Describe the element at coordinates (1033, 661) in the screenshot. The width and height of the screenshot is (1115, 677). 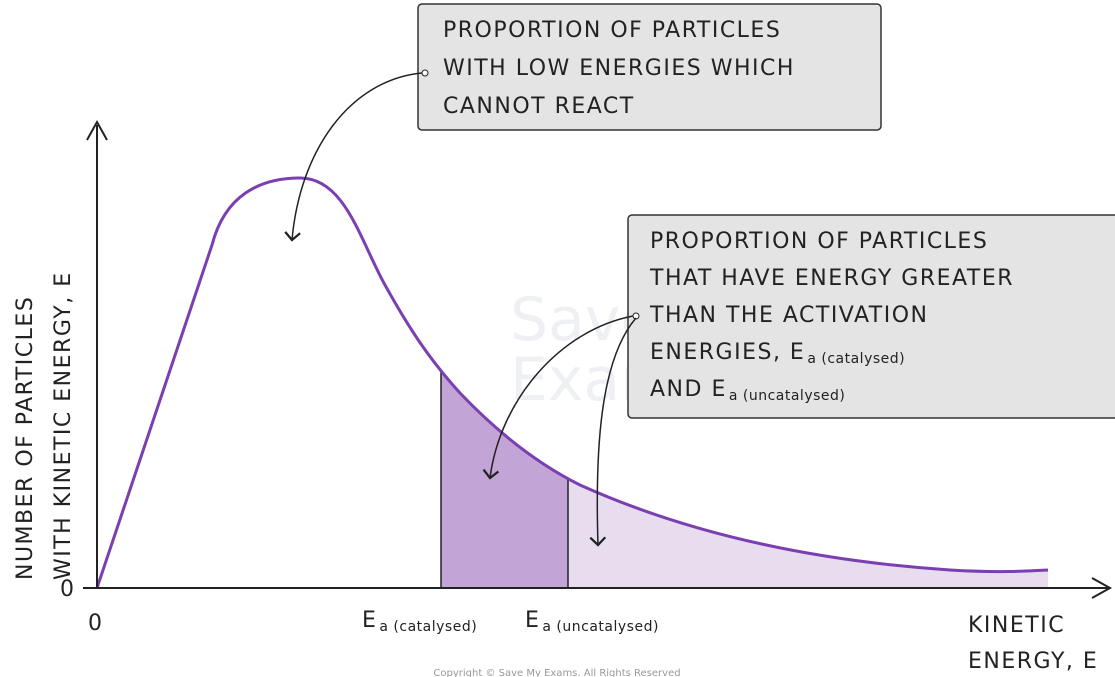
I see `x-axis-label: ENERGY, E` at that location.